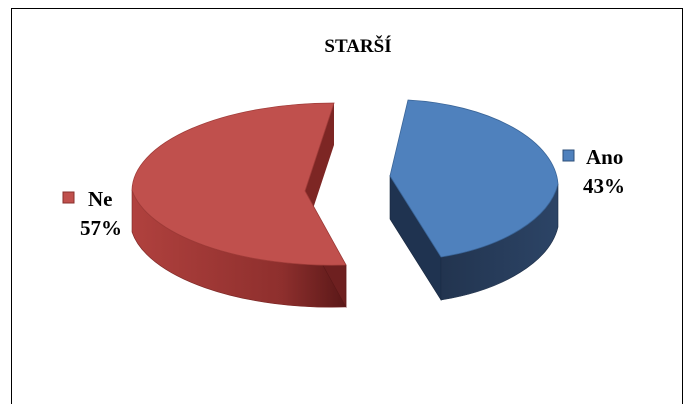 The width and height of the screenshot is (691, 404). Describe the element at coordinates (319, 168) in the screenshot. I see `slice-ne-back-wall` at that location.